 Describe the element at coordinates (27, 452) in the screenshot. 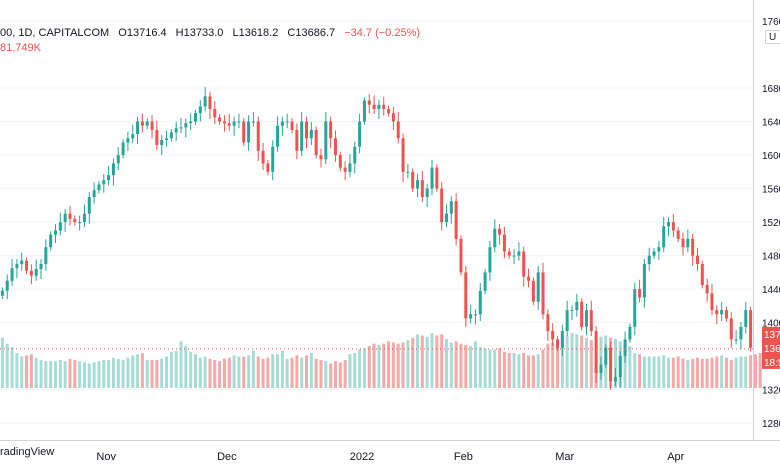

I see `tradingview-brand: radingView` at that location.